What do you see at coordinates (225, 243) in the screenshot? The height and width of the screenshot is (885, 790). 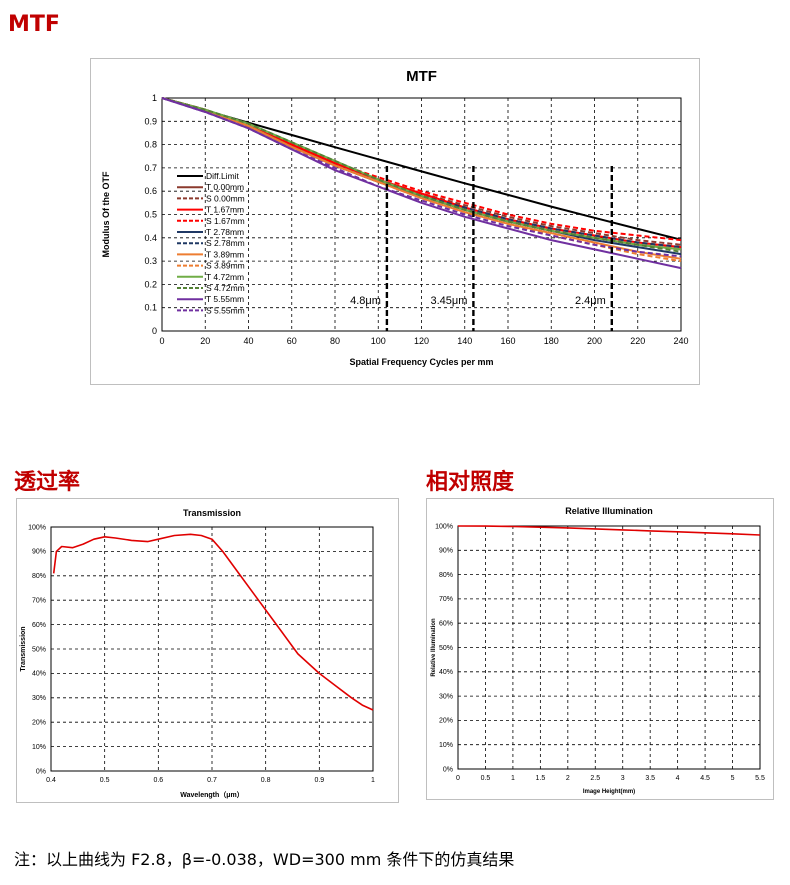 I see `legend-label: S 2.78mm` at bounding box center [225, 243].